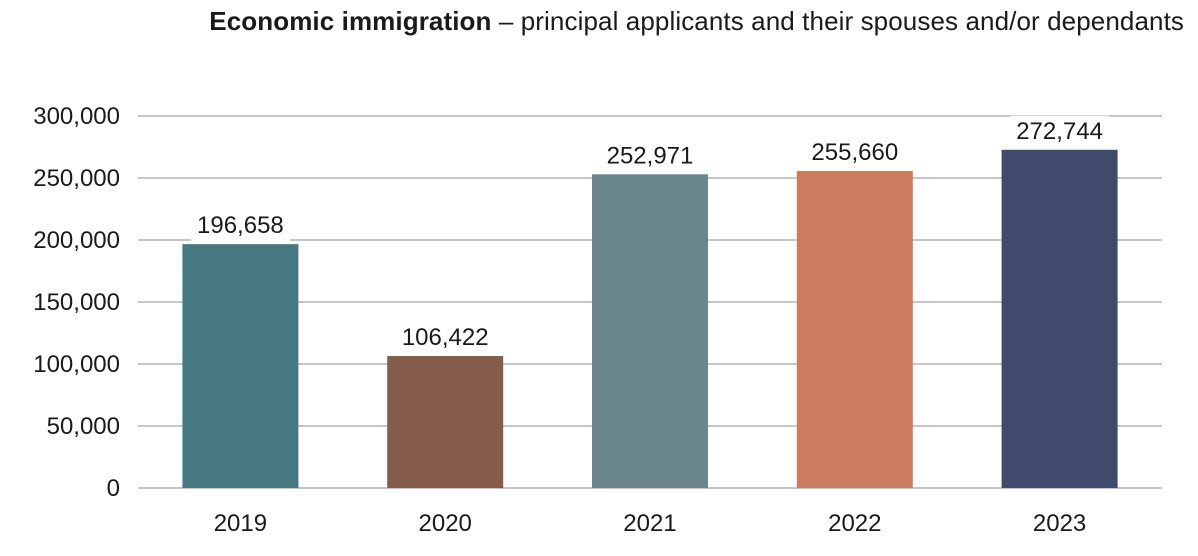 The height and width of the screenshot is (556, 1198). What do you see at coordinates (113, 488) in the screenshot?
I see `y-tick-label: 0` at bounding box center [113, 488].